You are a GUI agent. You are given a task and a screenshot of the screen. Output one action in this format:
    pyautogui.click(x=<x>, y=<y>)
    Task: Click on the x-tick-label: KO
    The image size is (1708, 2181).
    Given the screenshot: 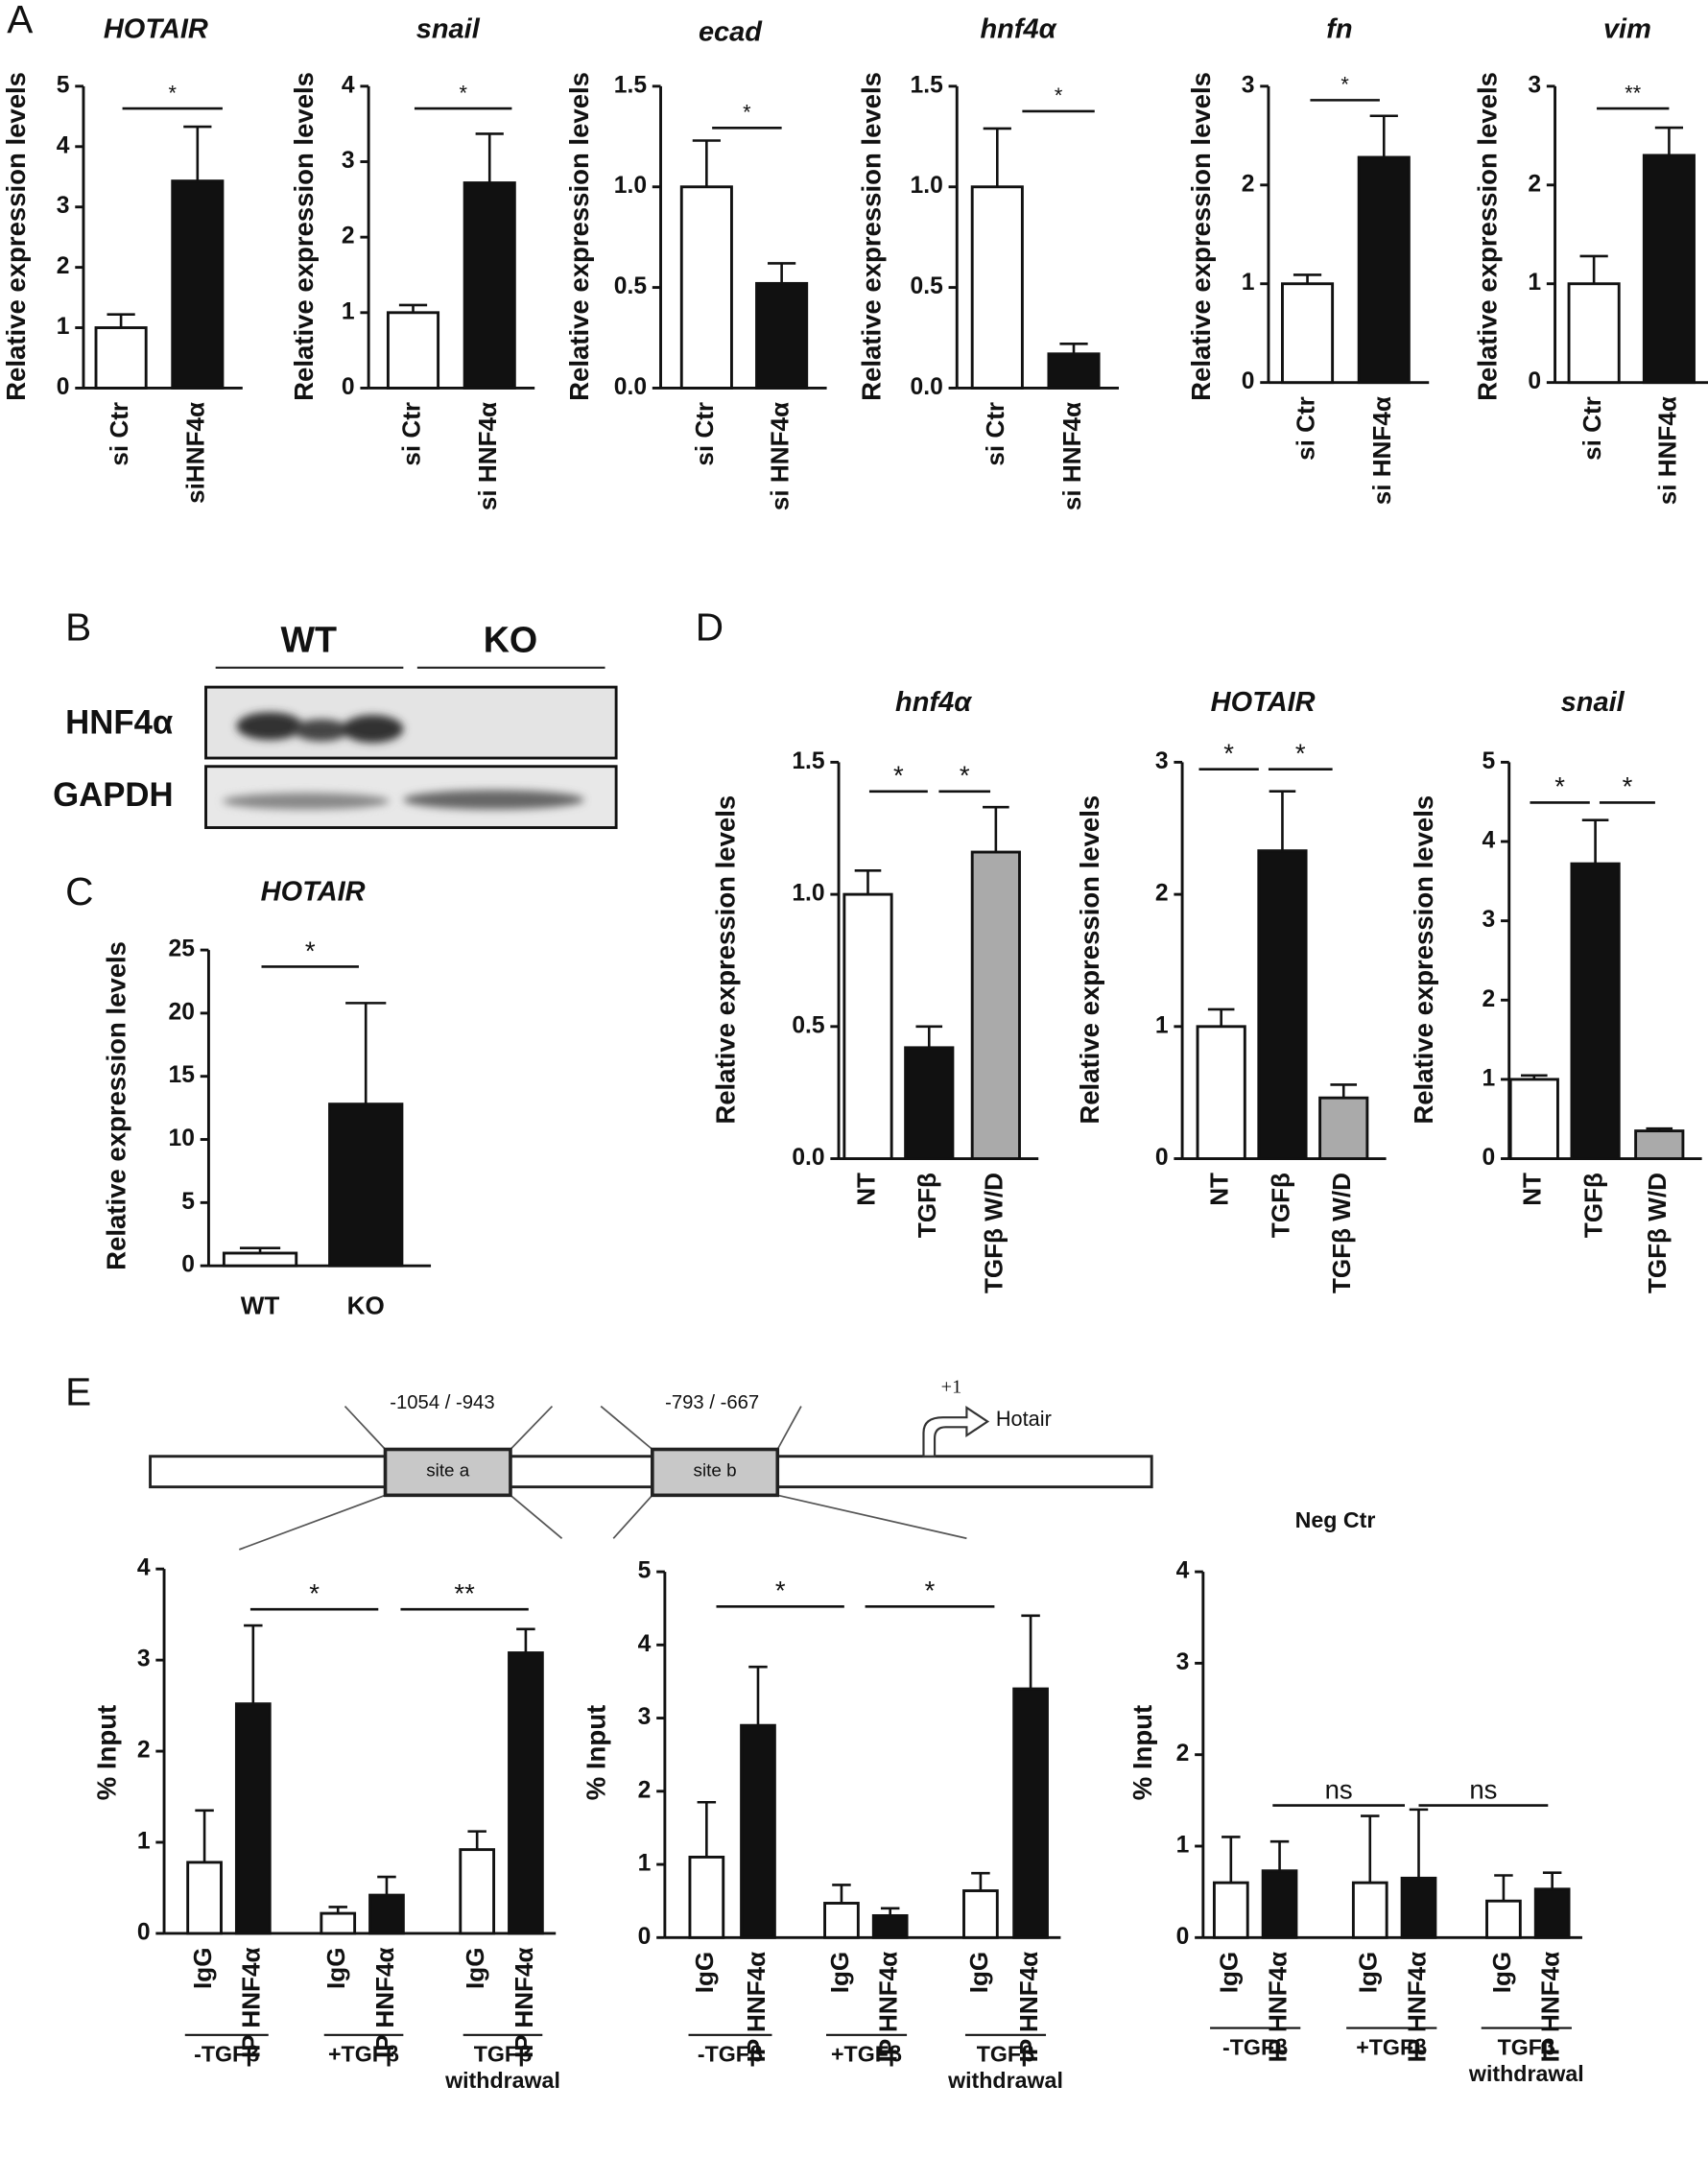 What is the action you would take?
    pyautogui.click(x=366, y=1306)
    